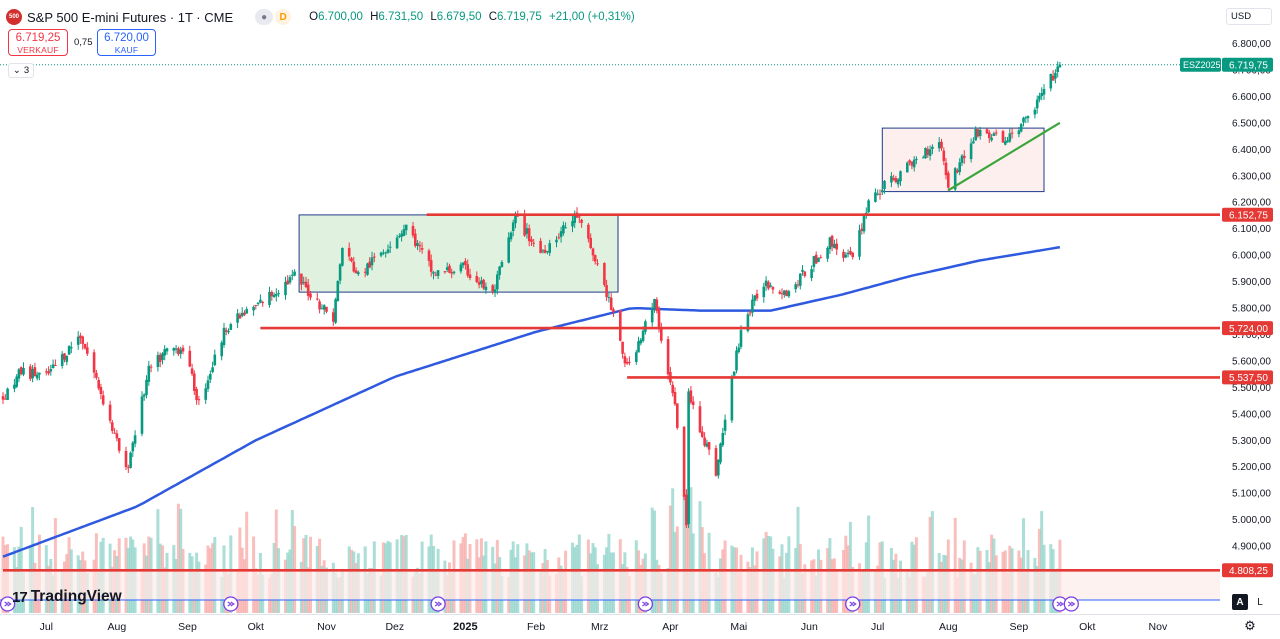 The width and height of the screenshot is (1280, 639). I want to click on low-value: 6.679,50, so click(459, 17).